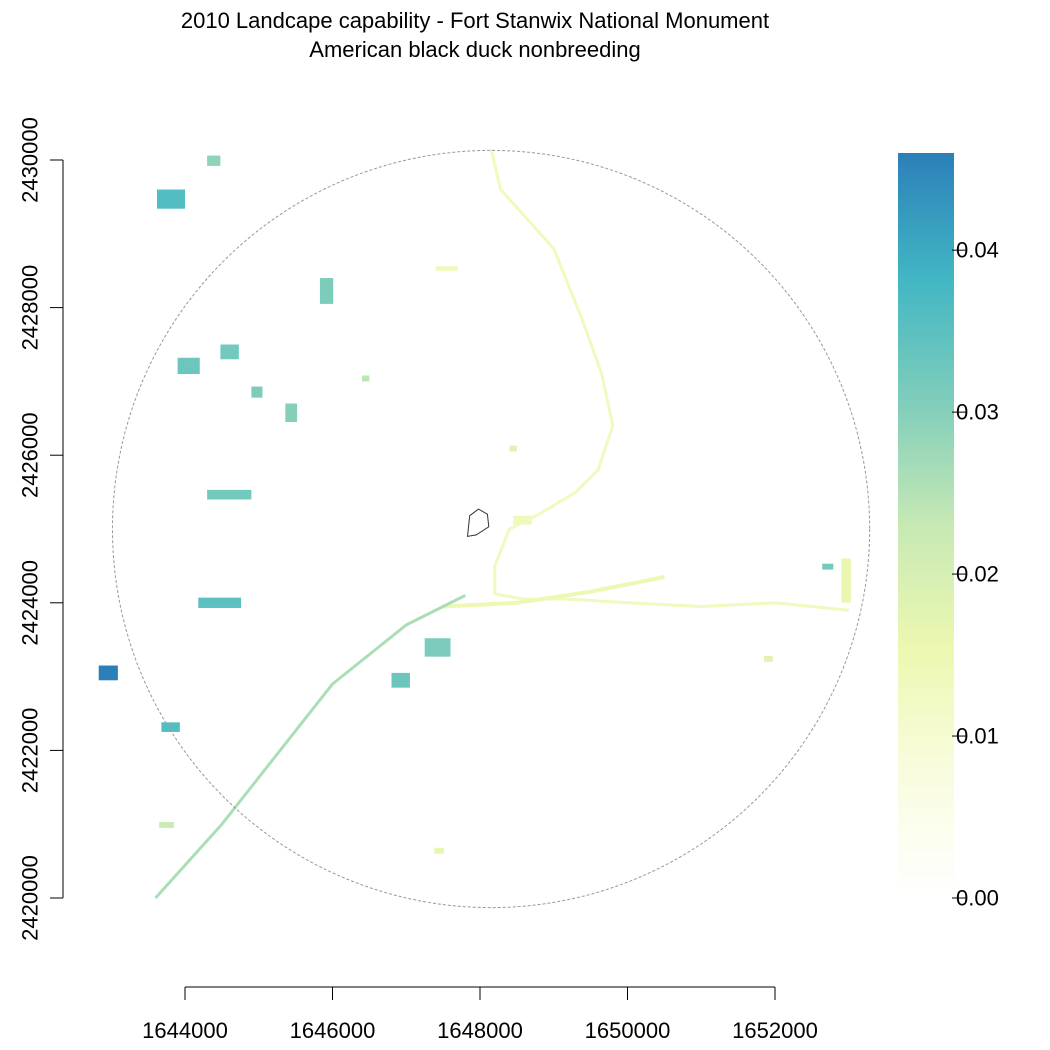 This screenshot has height=1050, width=1050. What do you see at coordinates (977, 250) in the screenshot?
I see `legend-tick-label: 0.04` at bounding box center [977, 250].